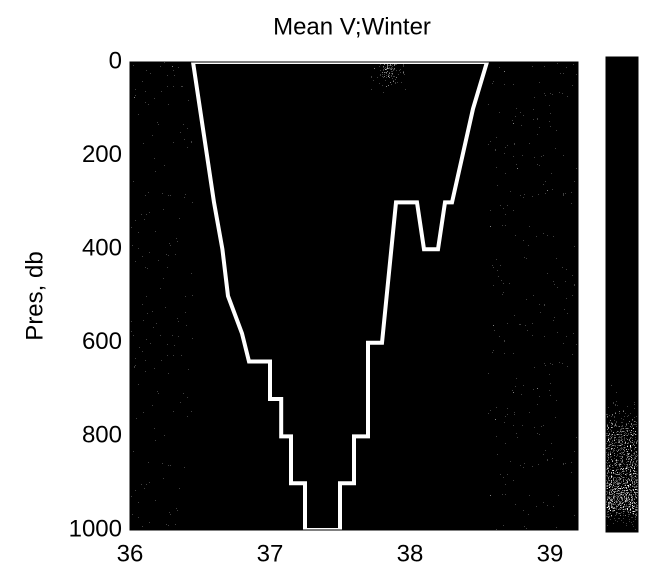 The width and height of the screenshot is (647, 585). I want to click on colorbar, so click(622, 294).